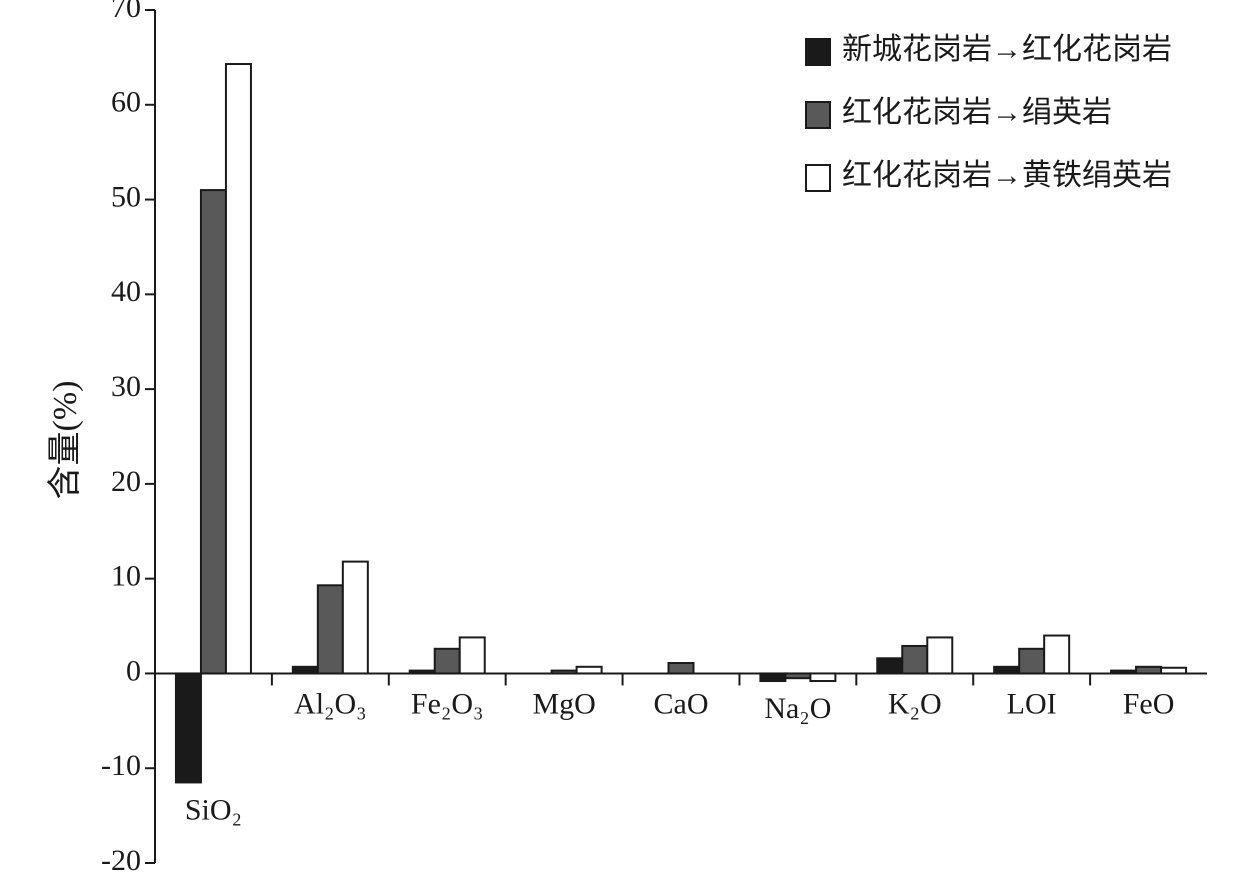  Describe the element at coordinates (1149, 703) in the screenshot. I see `x-tick-label: FeO` at that location.